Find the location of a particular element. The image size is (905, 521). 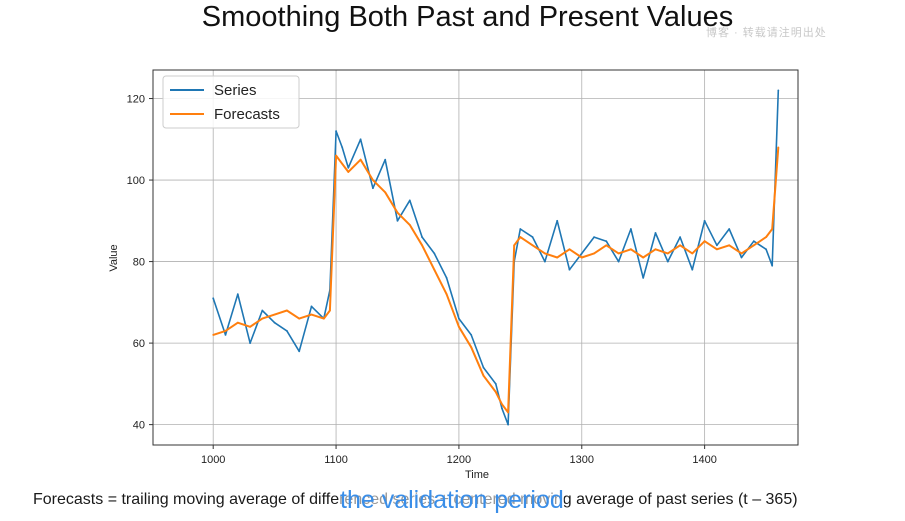

y-tick-label: 120 is located at coordinates (136, 100).